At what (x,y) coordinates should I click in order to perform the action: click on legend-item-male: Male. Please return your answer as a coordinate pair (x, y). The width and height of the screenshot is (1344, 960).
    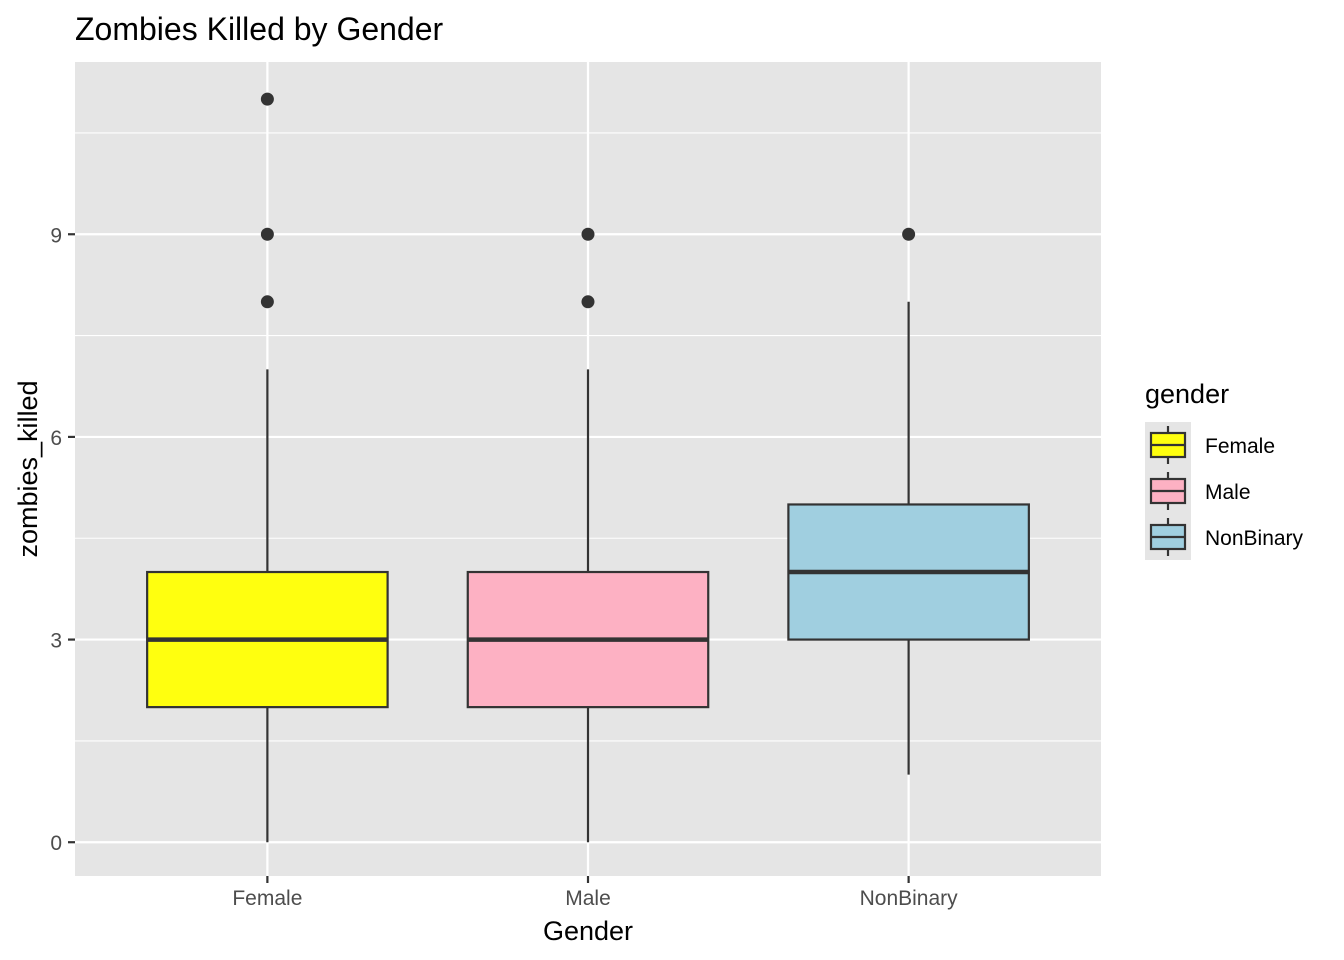
    Looking at the image, I should click on (1198, 491).